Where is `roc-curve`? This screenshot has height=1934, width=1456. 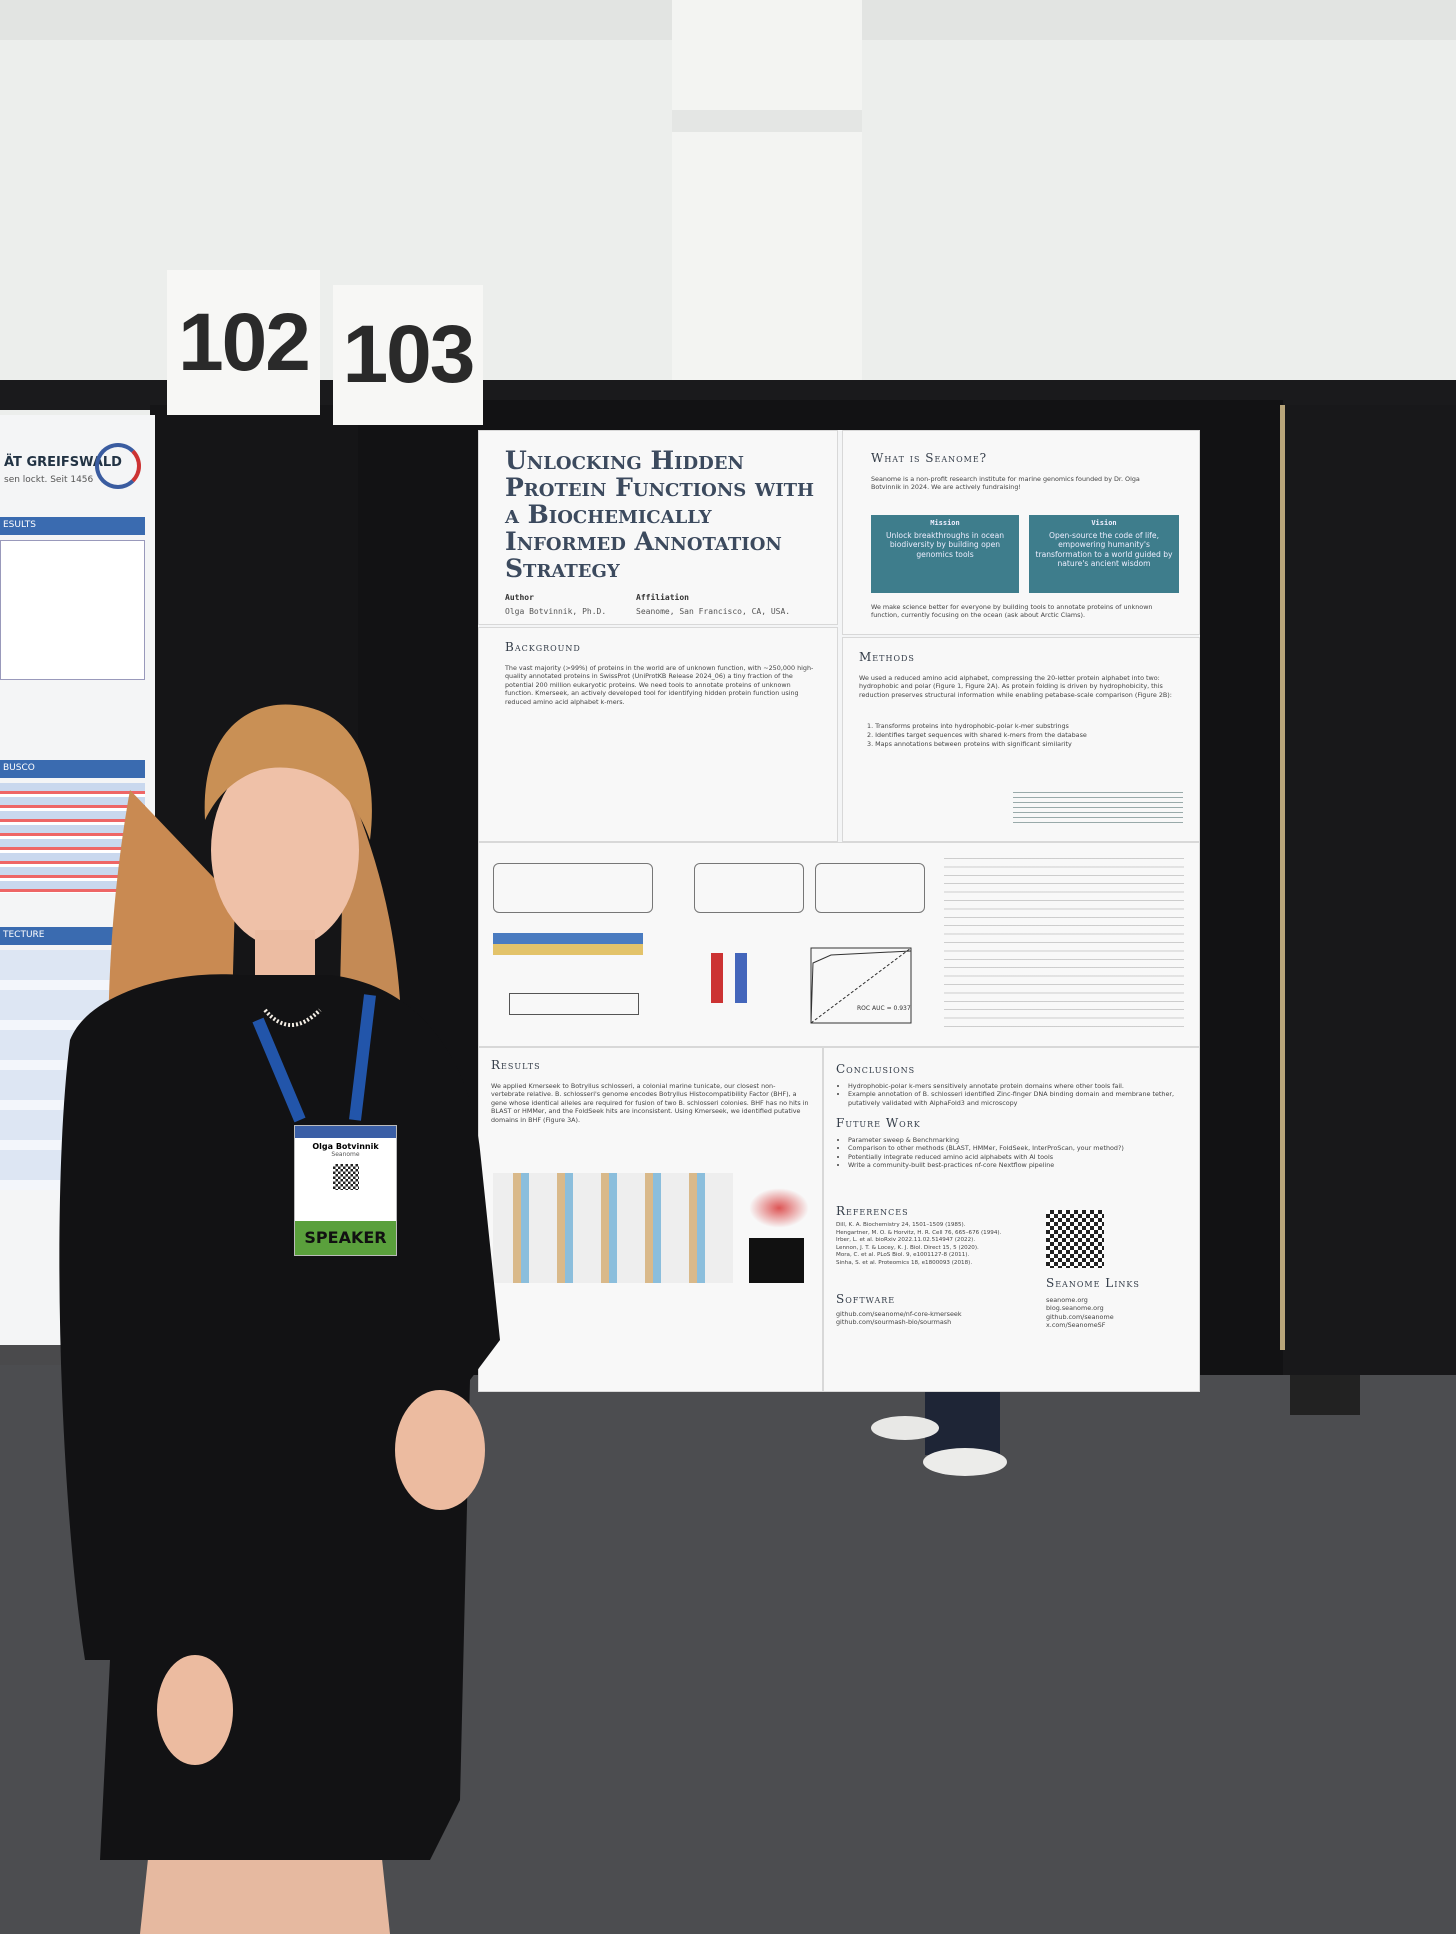 roc-curve is located at coordinates (861, 987).